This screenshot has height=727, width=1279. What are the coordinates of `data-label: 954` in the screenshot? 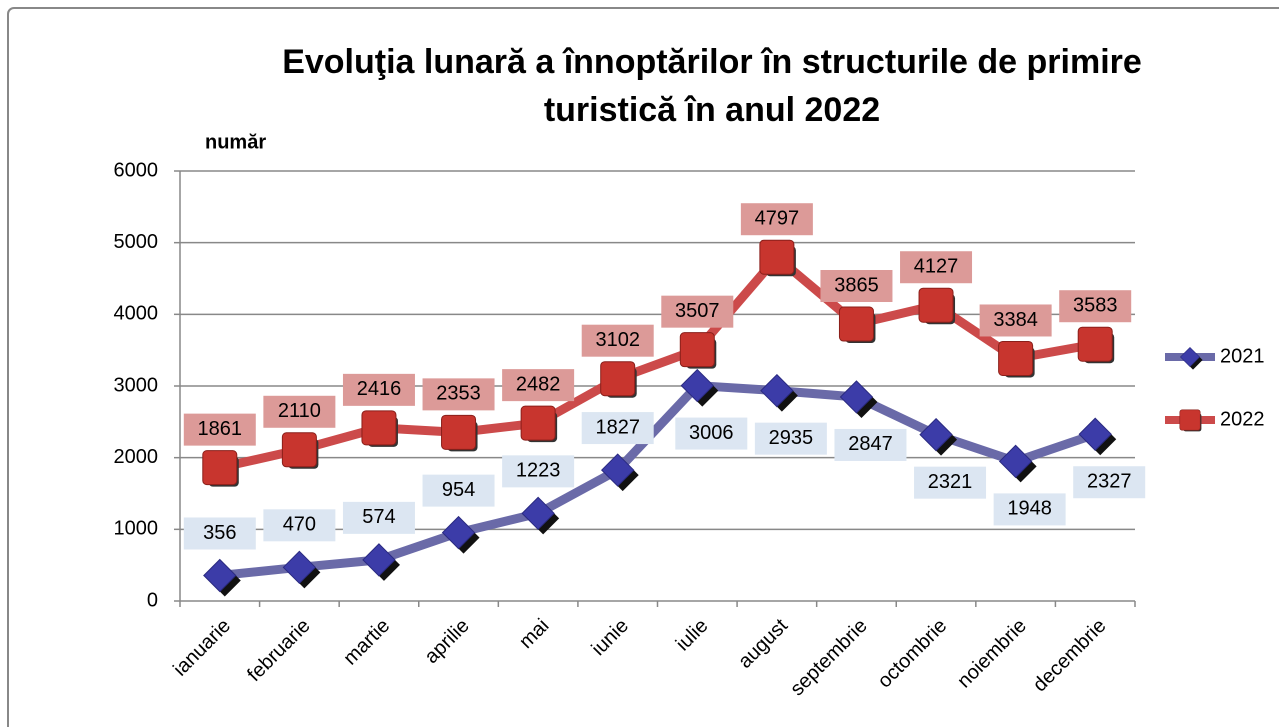 It's located at (458, 490).